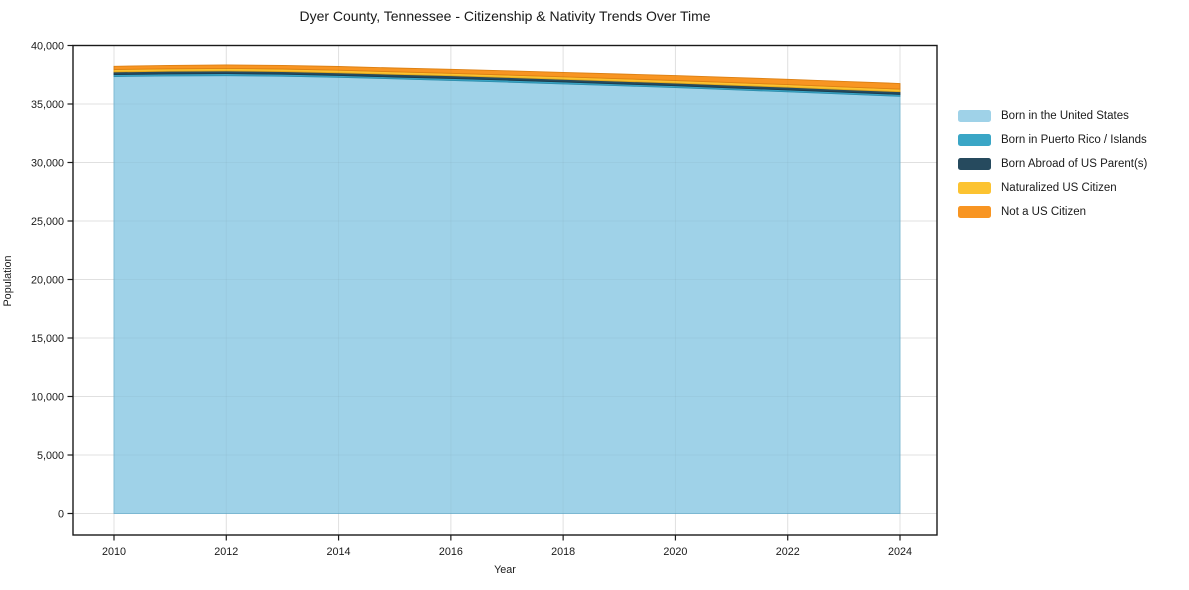 The width and height of the screenshot is (1189, 590). I want to click on legend-item: Born in the United States, so click(1052, 116).